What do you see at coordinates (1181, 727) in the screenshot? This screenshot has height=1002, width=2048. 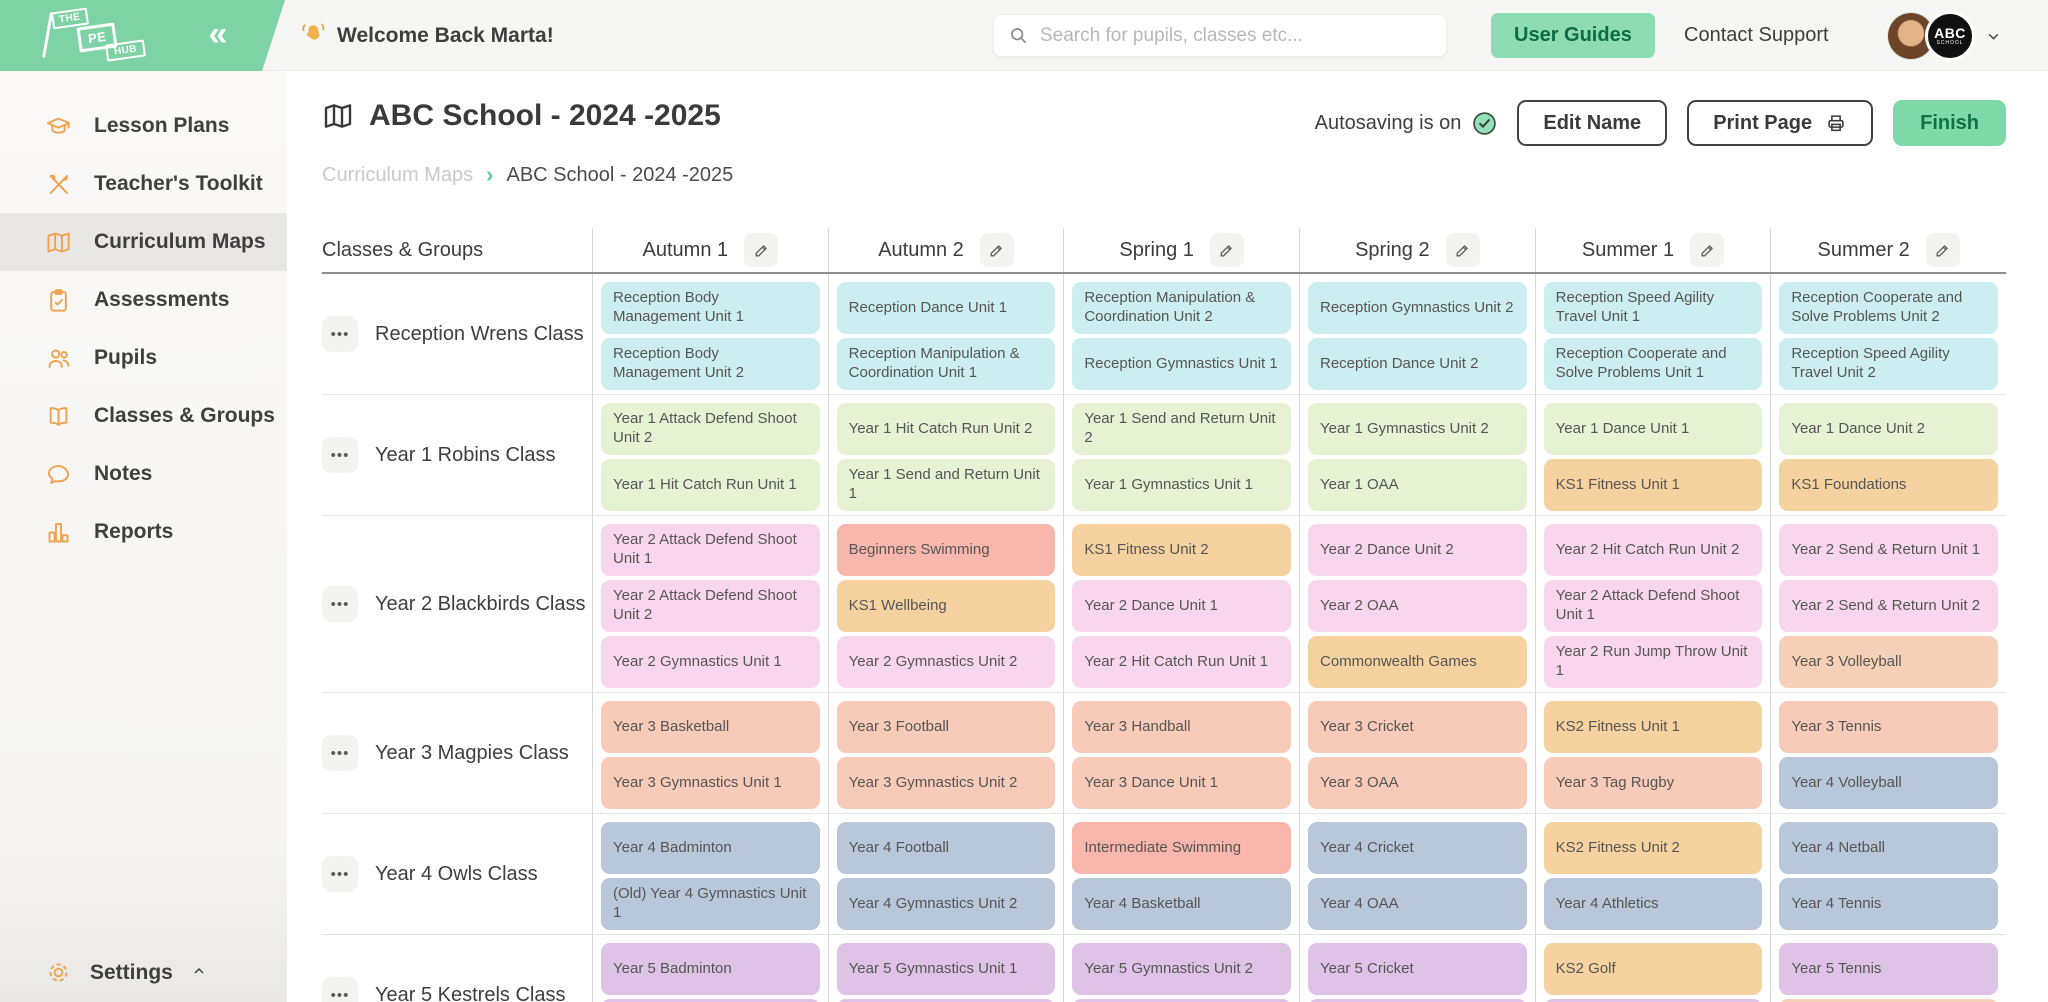 I see `unit-chip: Year 3 Handball` at bounding box center [1181, 727].